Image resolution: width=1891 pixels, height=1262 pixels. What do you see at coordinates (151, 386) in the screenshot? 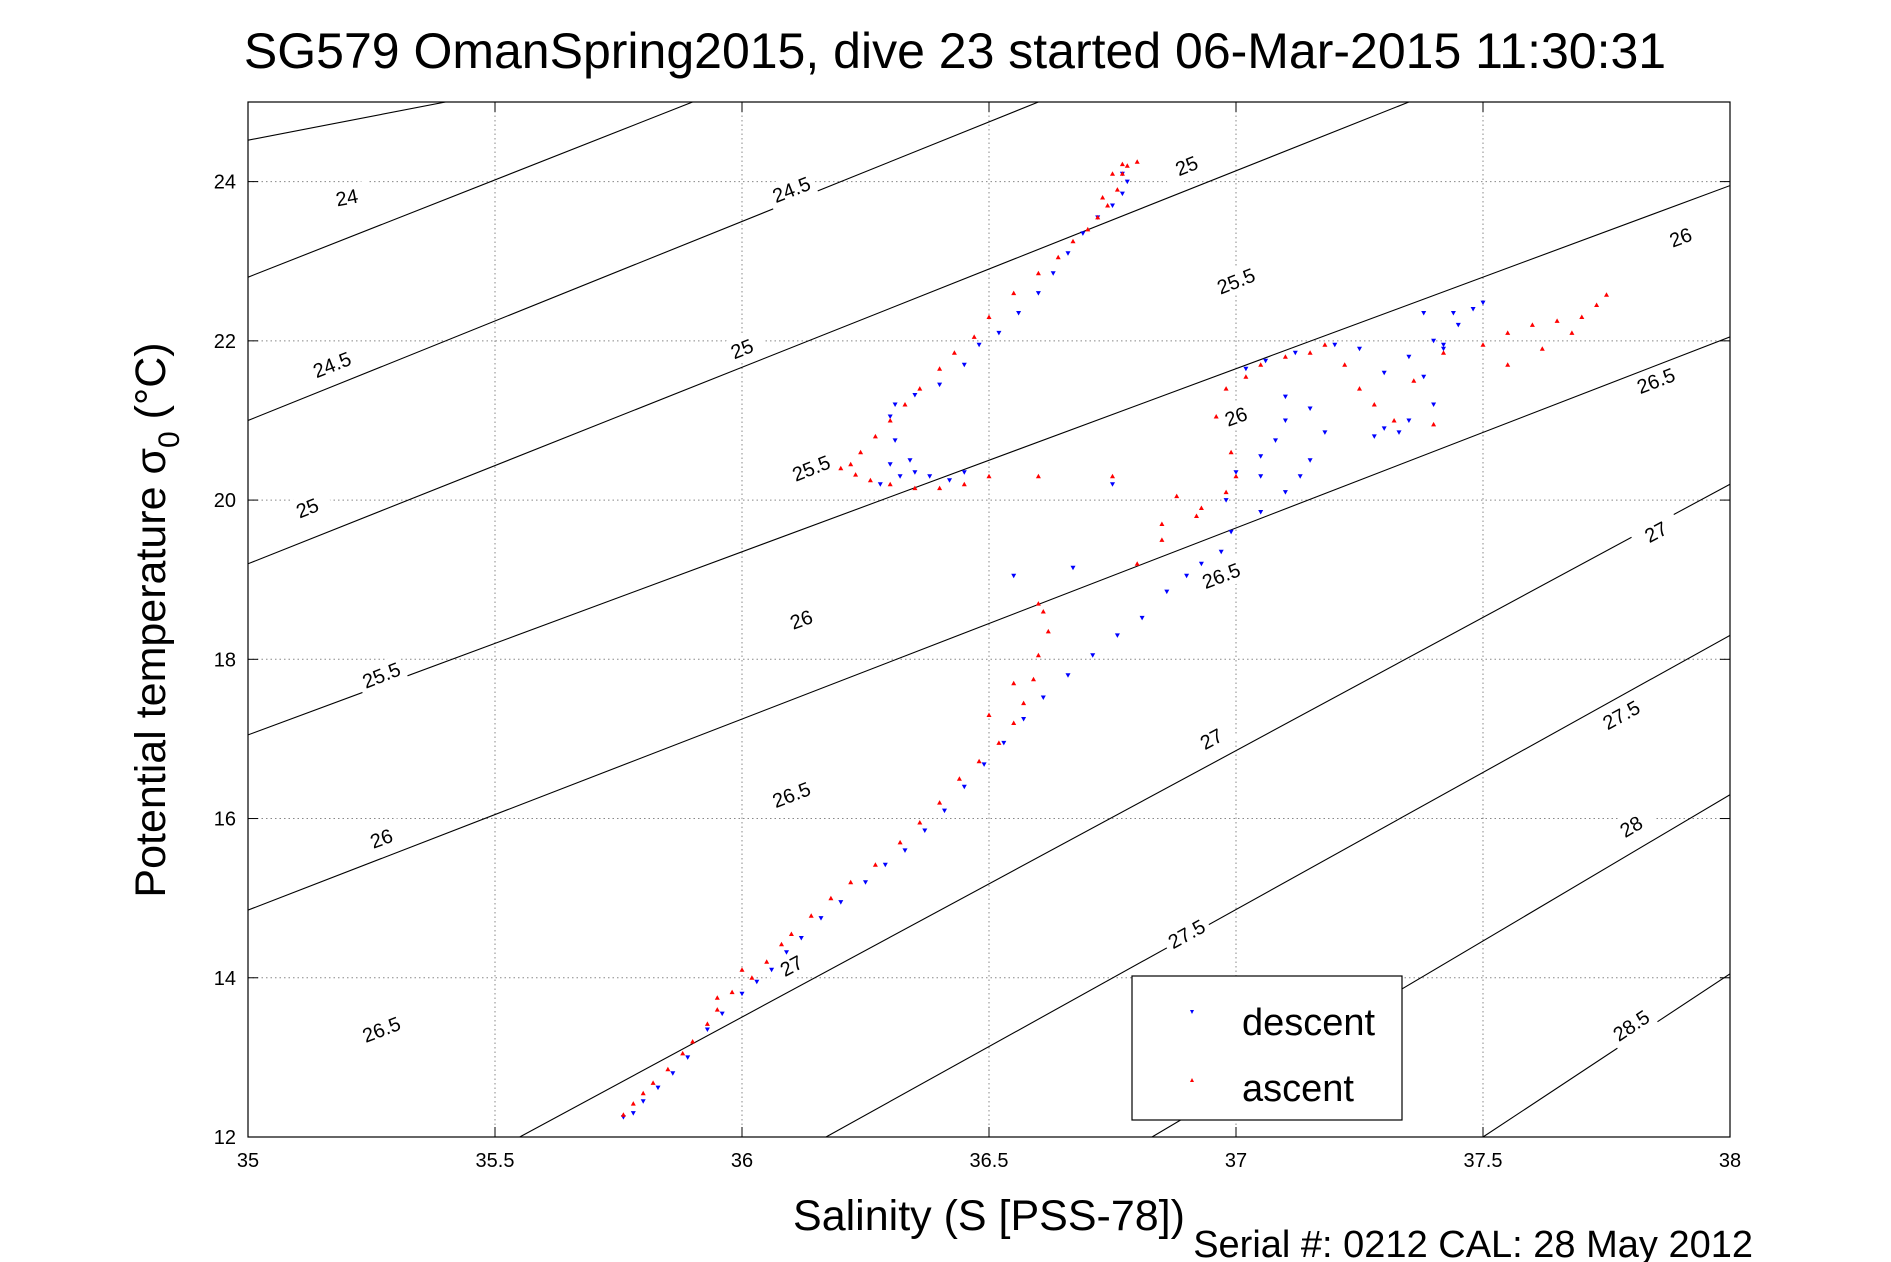
I see `y-axis-label-unit: (°C)` at bounding box center [151, 386].